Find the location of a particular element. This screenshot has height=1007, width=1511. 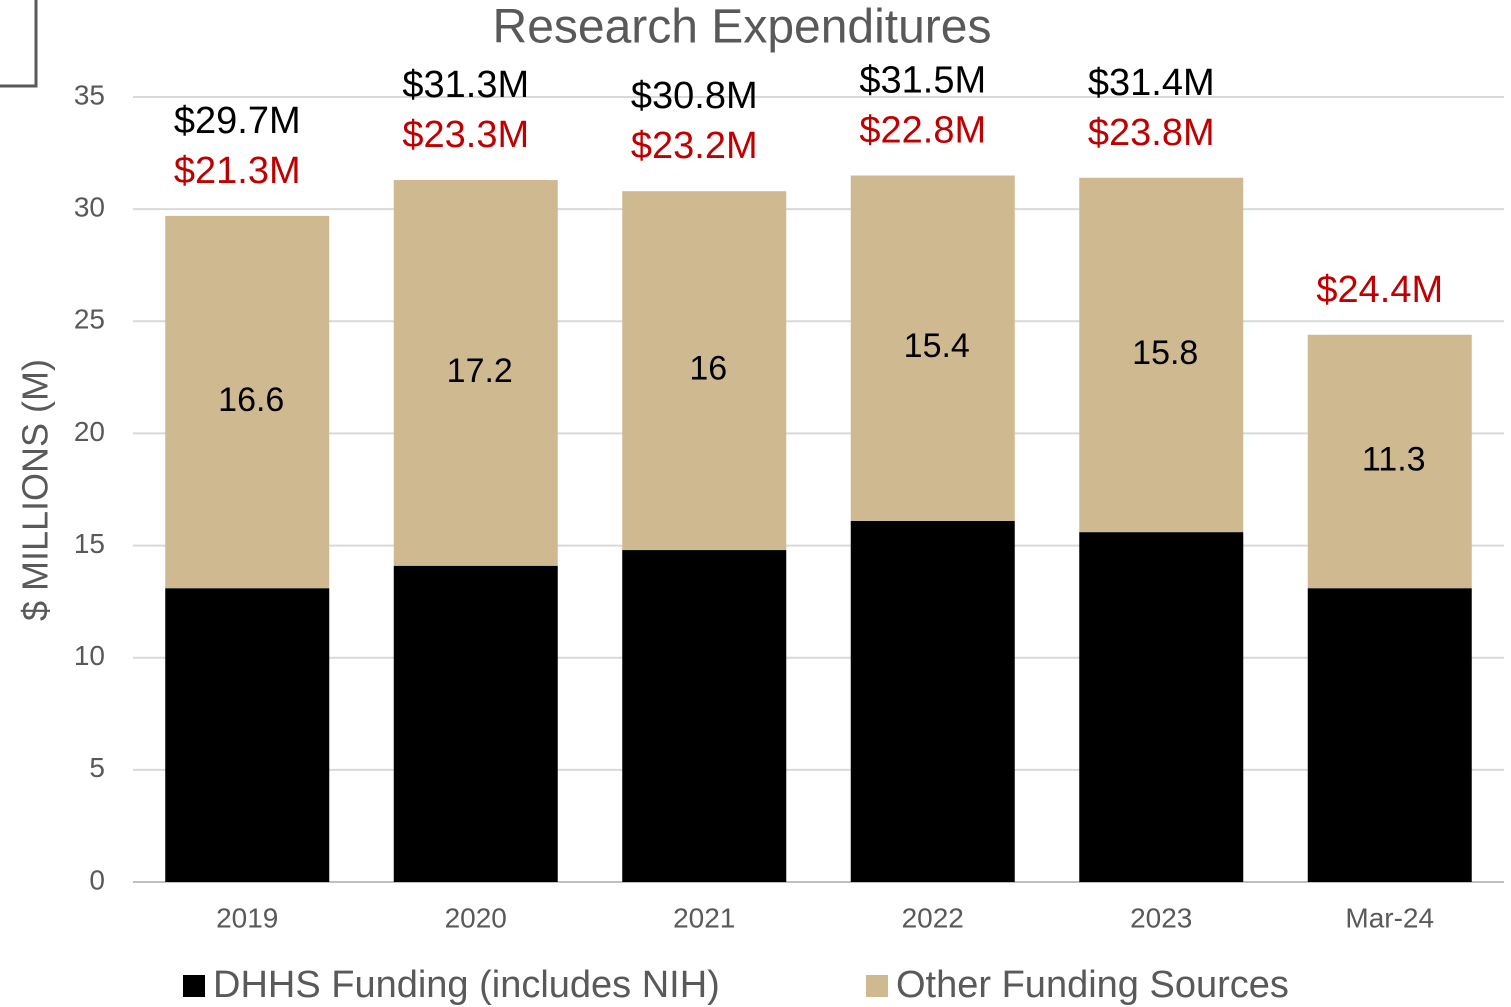

frame-corner is located at coordinates (19, 44).